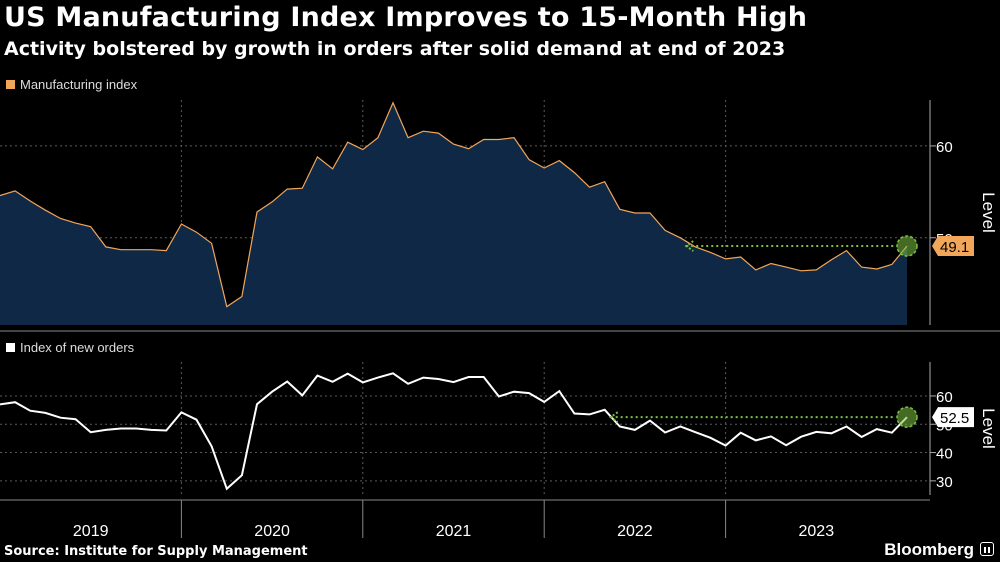 Image resolution: width=1000 pixels, height=562 pixels. Describe the element at coordinates (454, 531) in the screenshot. I see `x-tick-label: 2021` at that location.